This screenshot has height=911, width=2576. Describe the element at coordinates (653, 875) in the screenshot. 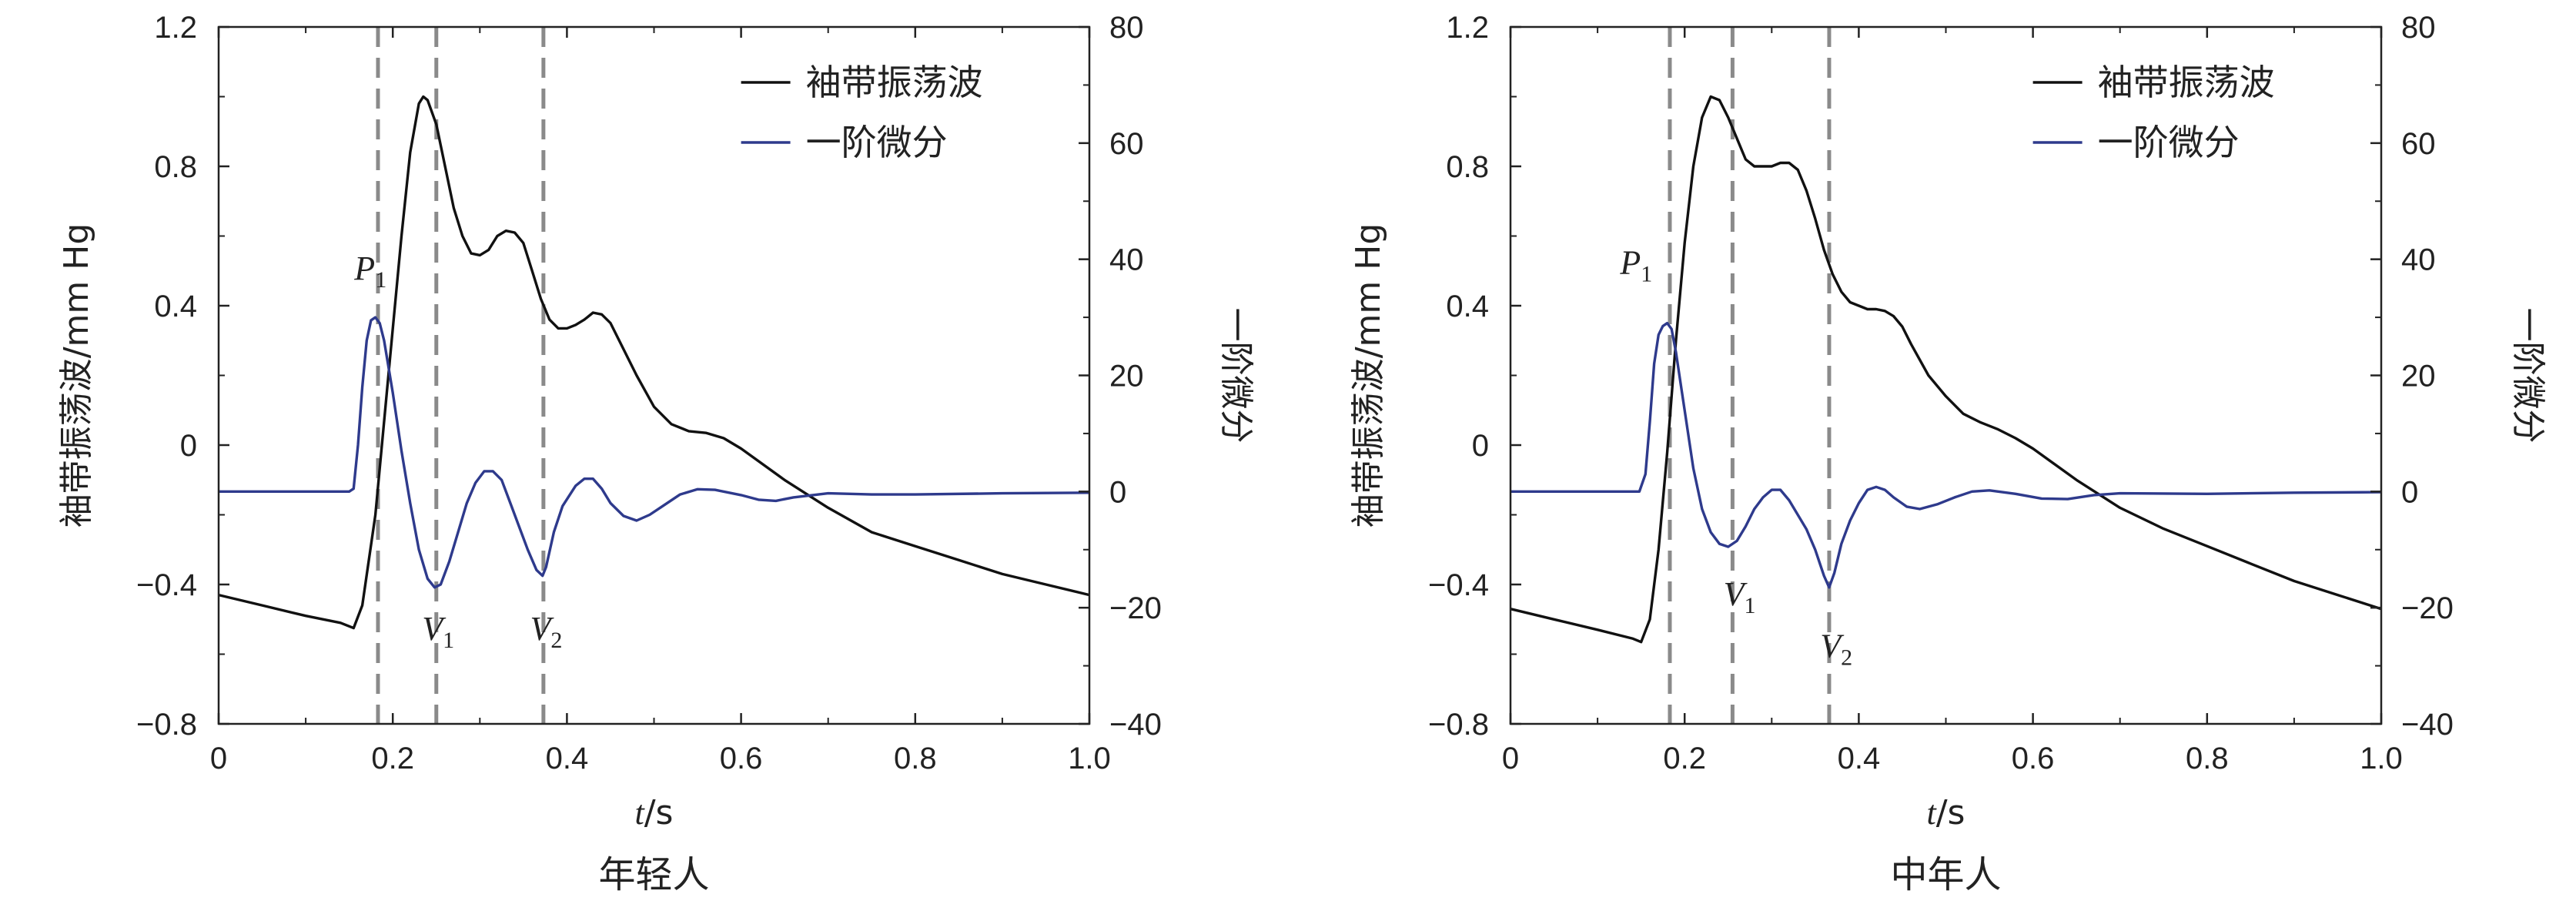

I see `chart-caption: 年轻人` at that location.